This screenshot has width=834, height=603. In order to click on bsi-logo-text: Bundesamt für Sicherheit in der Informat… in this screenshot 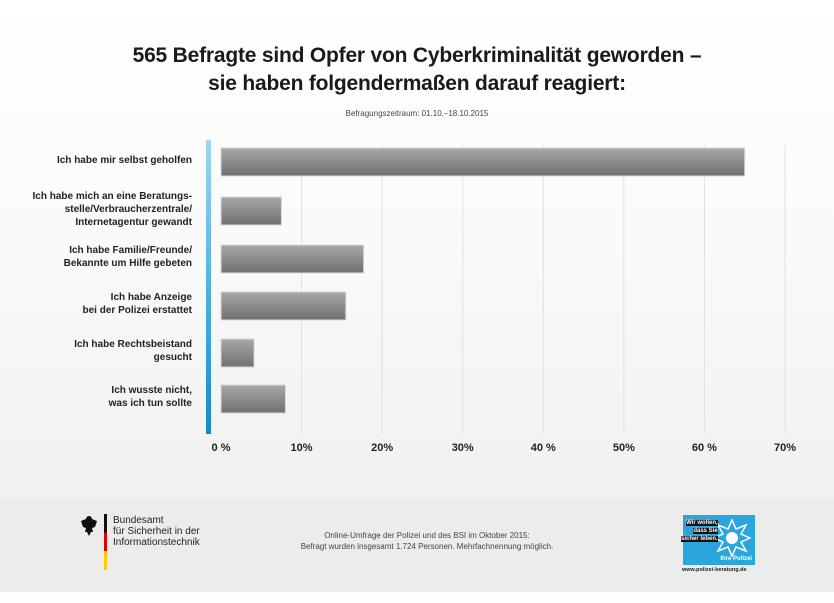, I will do `click(156, 531)`.